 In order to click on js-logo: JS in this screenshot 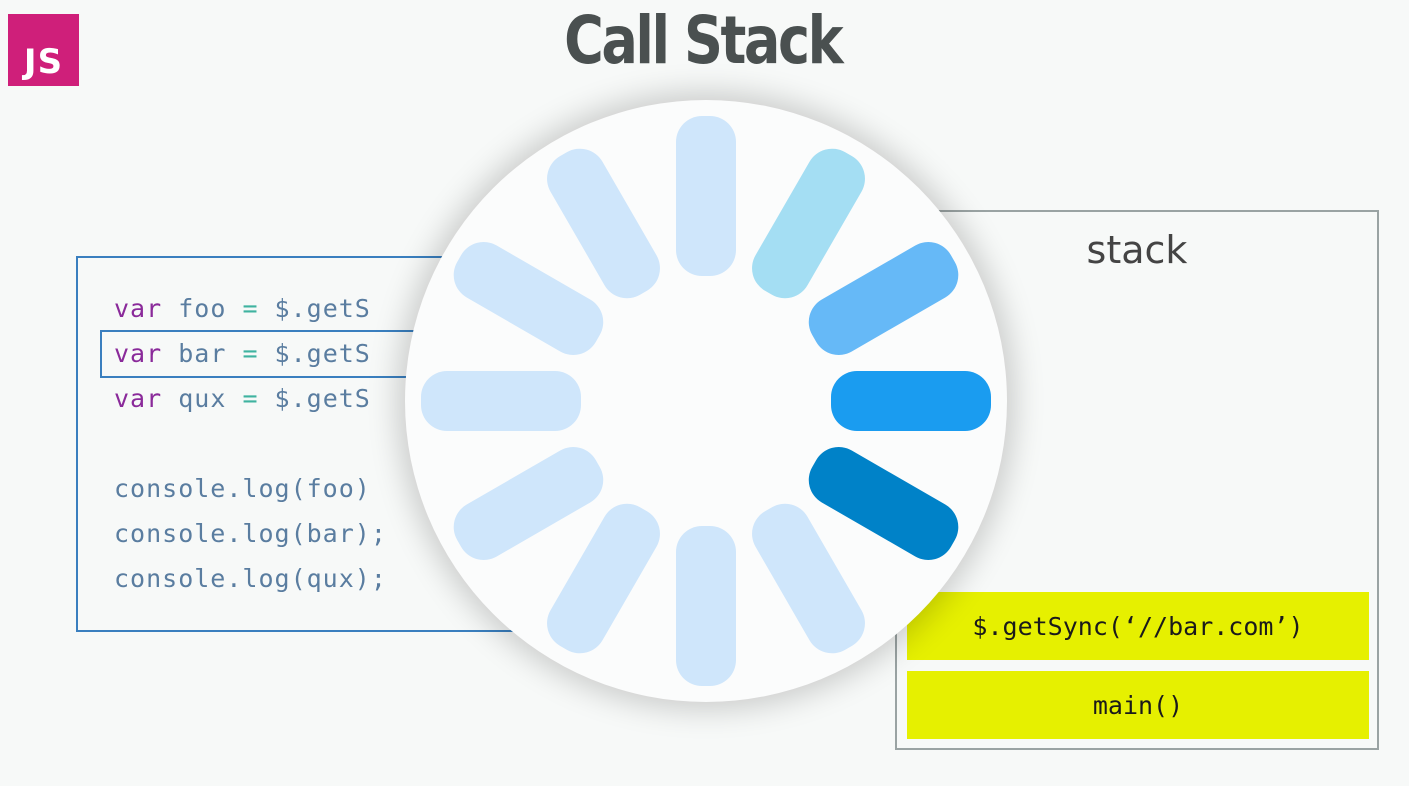, I will do `click(43, 50)`.